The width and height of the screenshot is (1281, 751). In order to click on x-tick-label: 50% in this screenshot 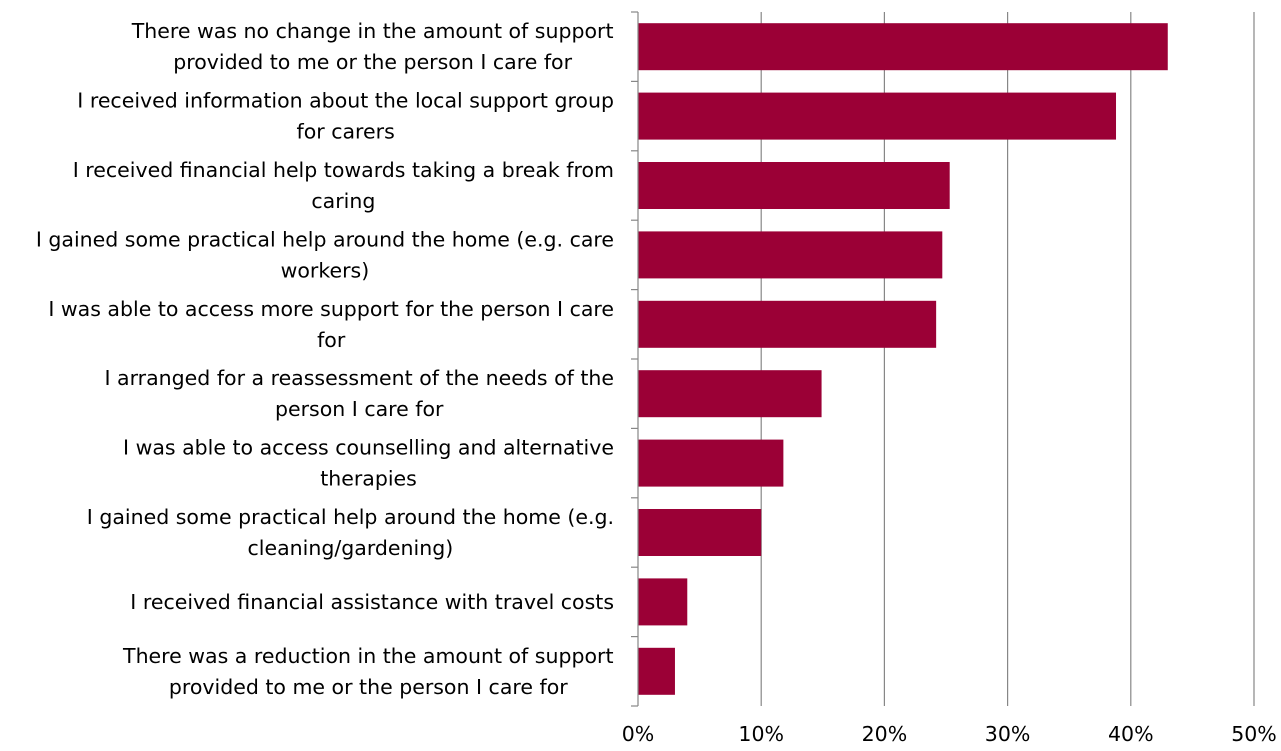, I will do `click(1254, 734)`.